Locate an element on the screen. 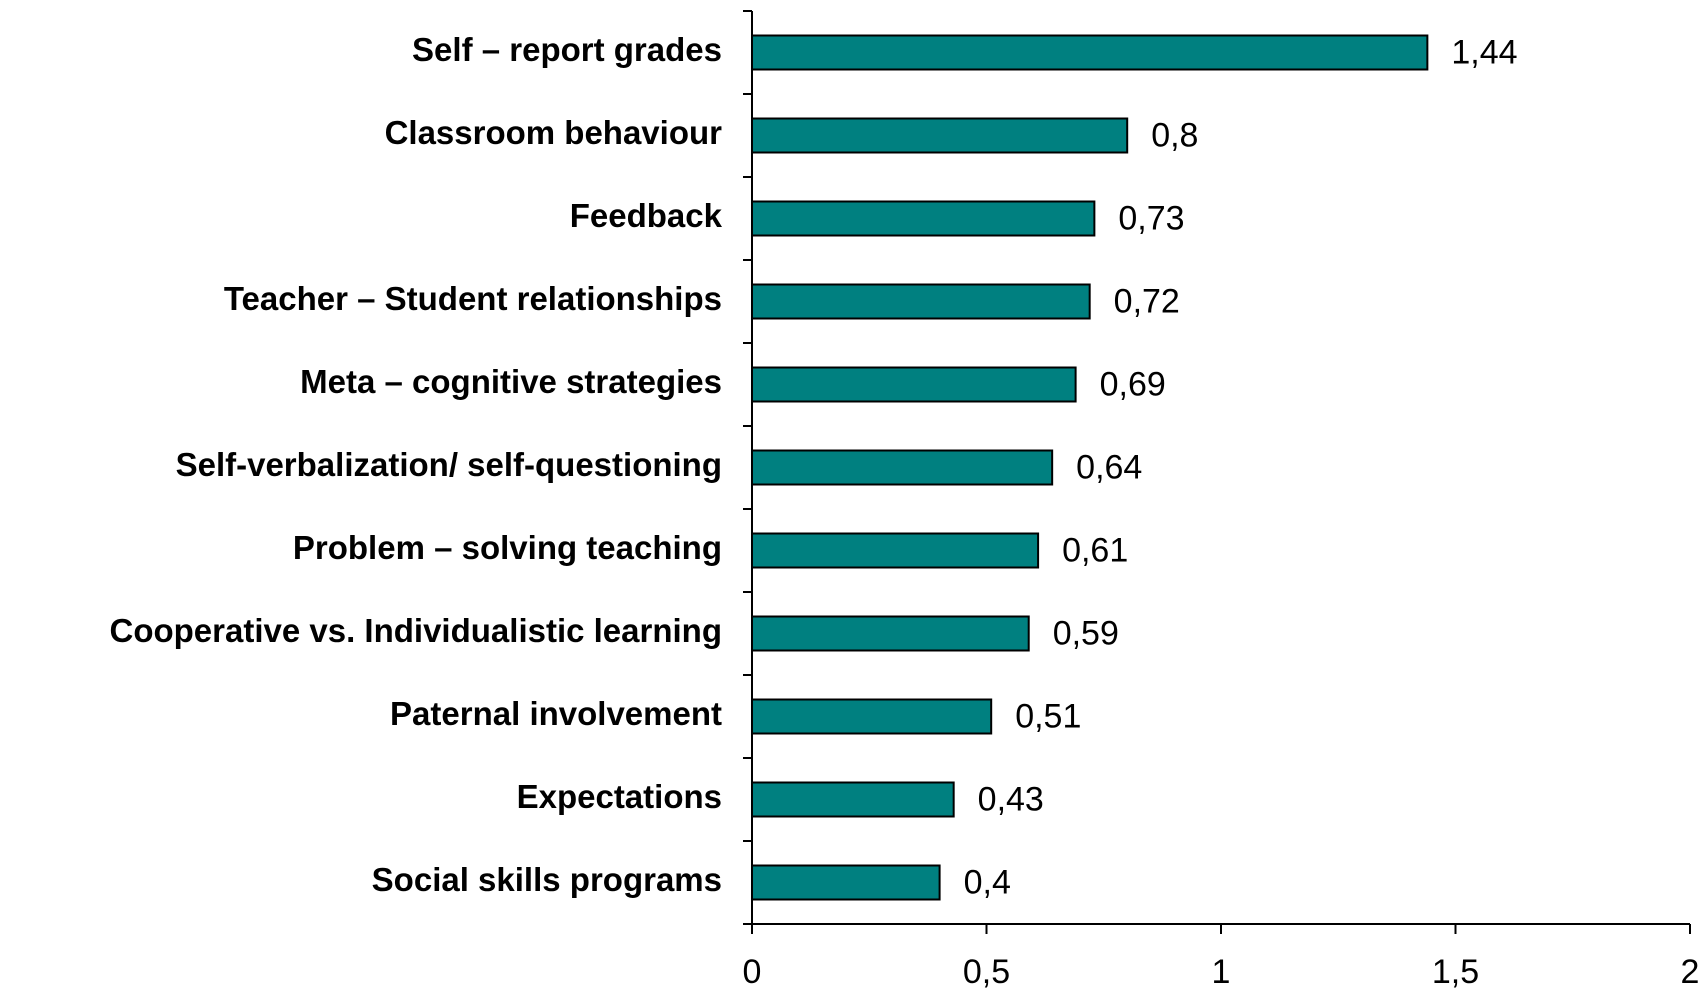 Image resolution: width=1708 pixels, height=989 pixels. x-tick-label: 0,5 is located at coordinates (986, 971).